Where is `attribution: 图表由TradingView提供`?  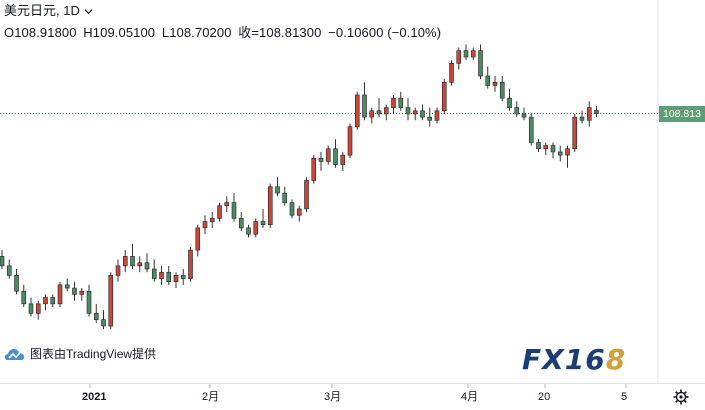 attribution: 图表由TradingView提供 is located at coordinates (80, 353).